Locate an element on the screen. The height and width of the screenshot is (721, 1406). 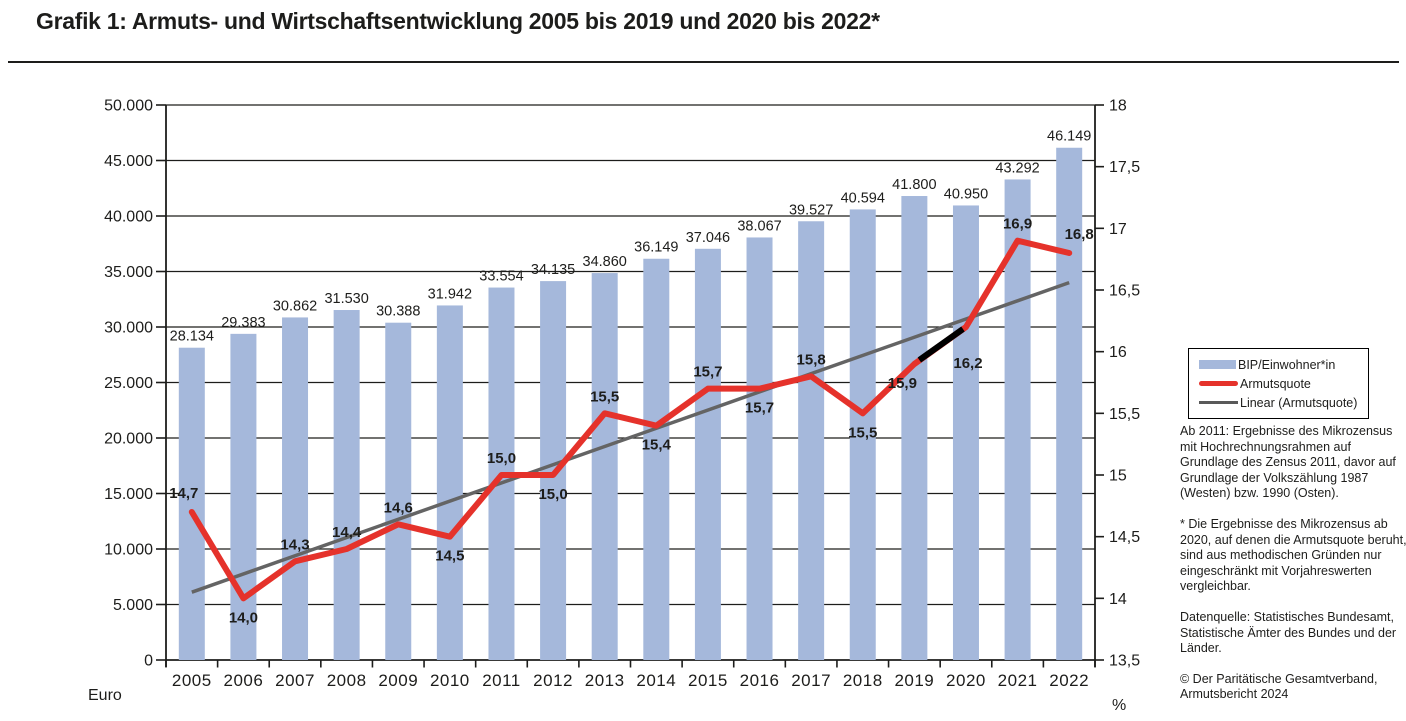
x-axis-year-label: 2020 is located at coordinates (966, 680).